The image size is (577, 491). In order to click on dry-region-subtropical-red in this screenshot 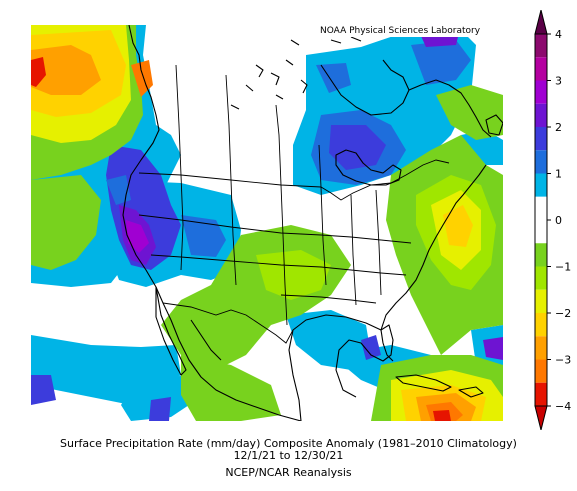, I will do `click(442, 415)`.